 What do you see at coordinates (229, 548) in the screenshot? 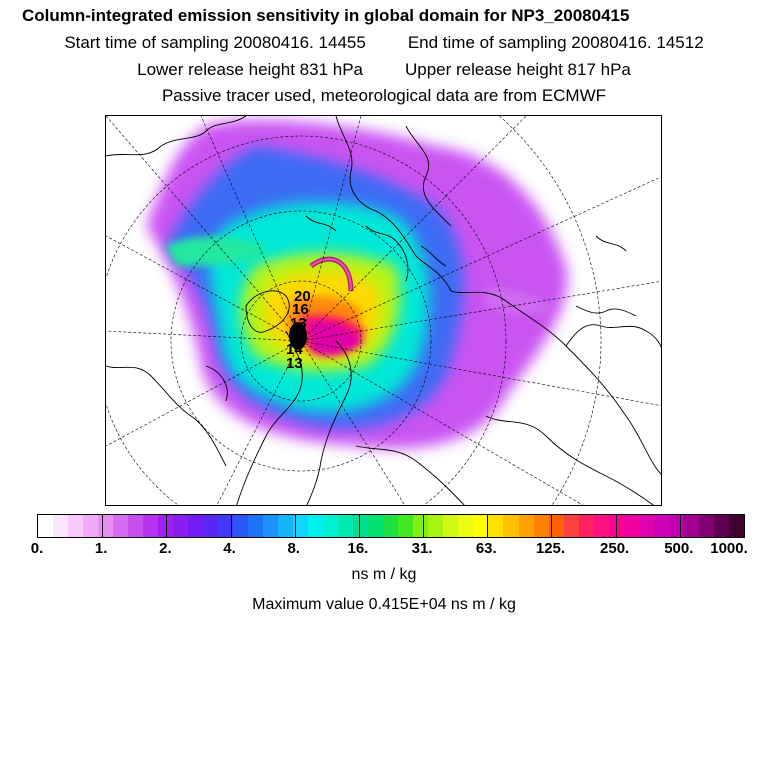
I see `colorbar-tick-label: 4.` at bounding box center [229, 548].